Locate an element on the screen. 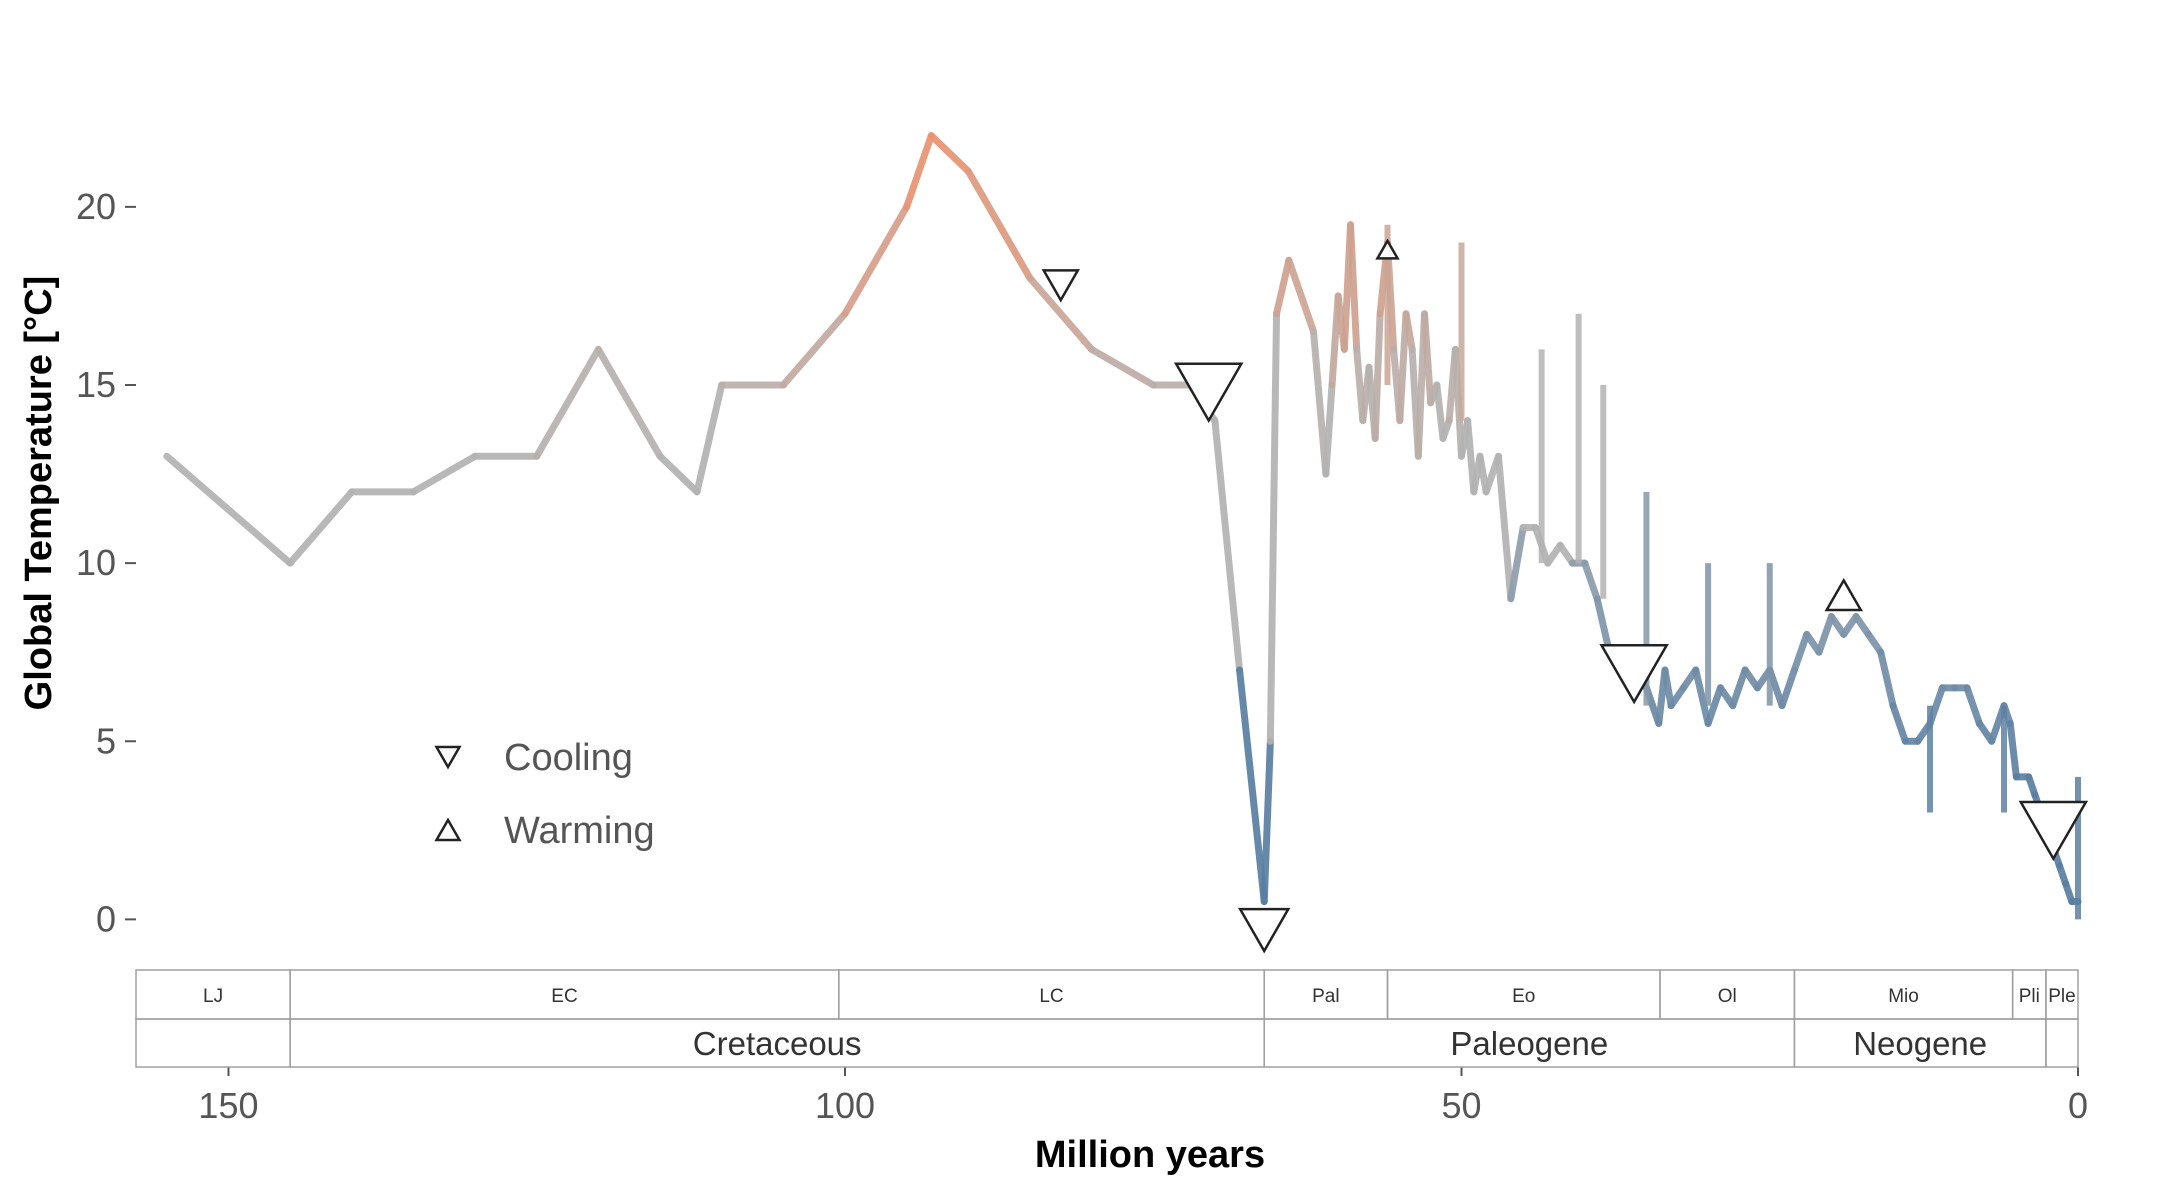 Image resolution: width=2161 pixels, height=1181 pixels. x-axis: 150 100 50 0 is located at coordinates (1143, 1096).